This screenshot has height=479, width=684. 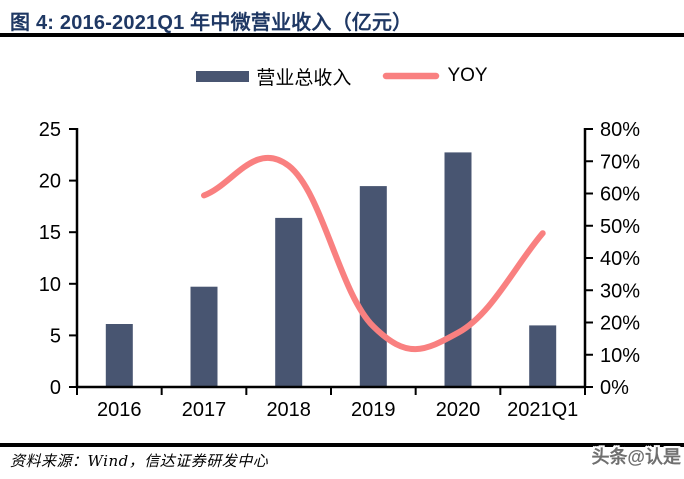 What do you see at coordinates (620, 291) in the screenshot?
I see `right-axis-label: 30%` at bounding box center [620, 291].